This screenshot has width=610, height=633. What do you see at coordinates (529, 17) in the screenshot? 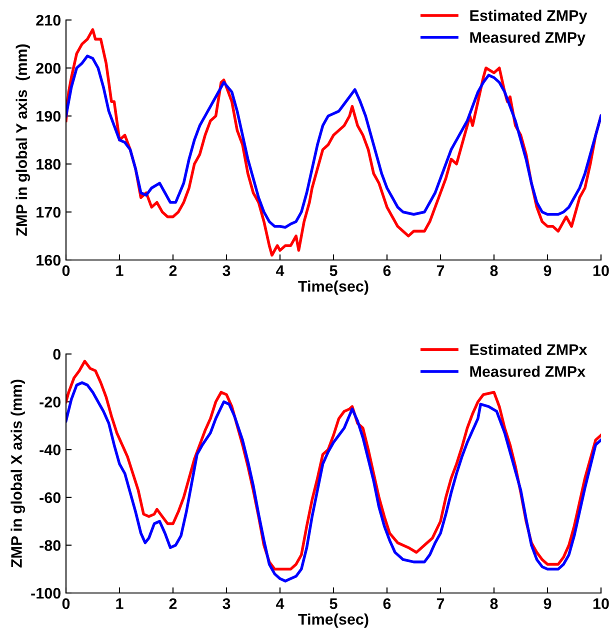
I see `legend-label: Estimated ZMPy` at bounding box center [529, 17].